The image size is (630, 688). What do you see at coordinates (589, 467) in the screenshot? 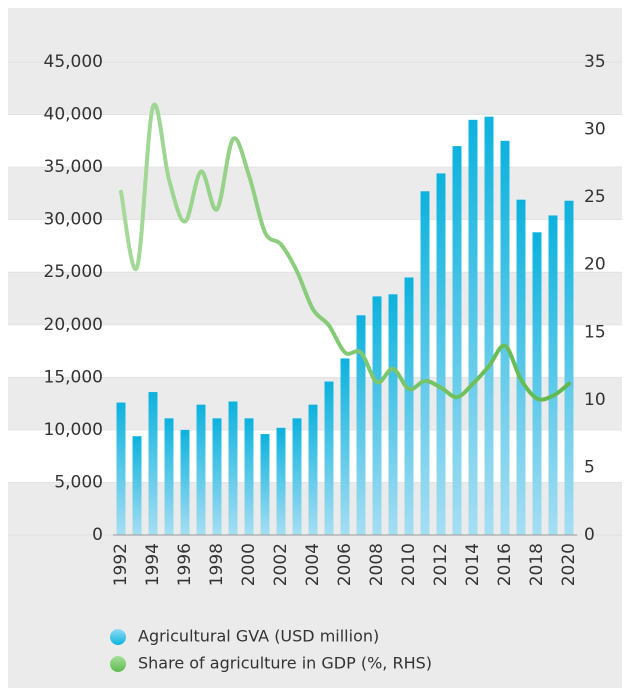
I see `y2-tick-label: 5` at bounding box center [589, 467].